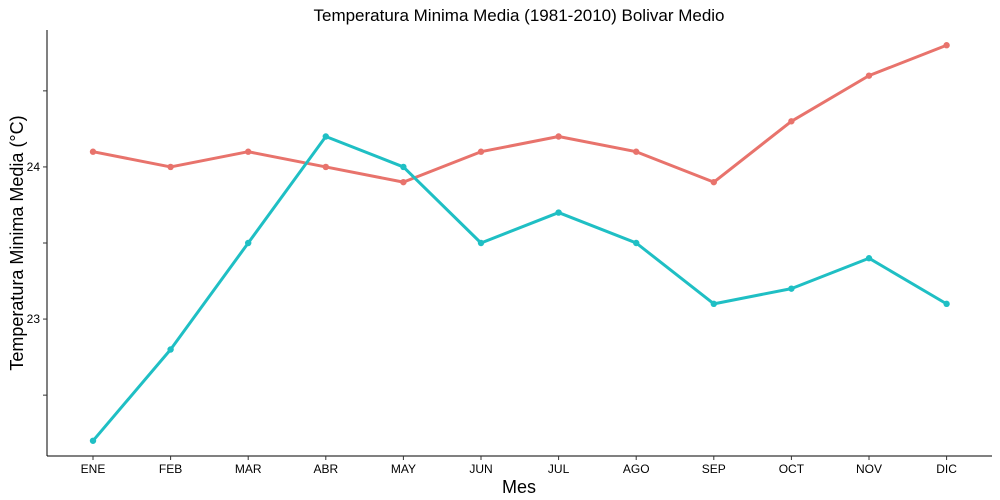  I want to click on x-tick-label: FEB, so click(170, 469).